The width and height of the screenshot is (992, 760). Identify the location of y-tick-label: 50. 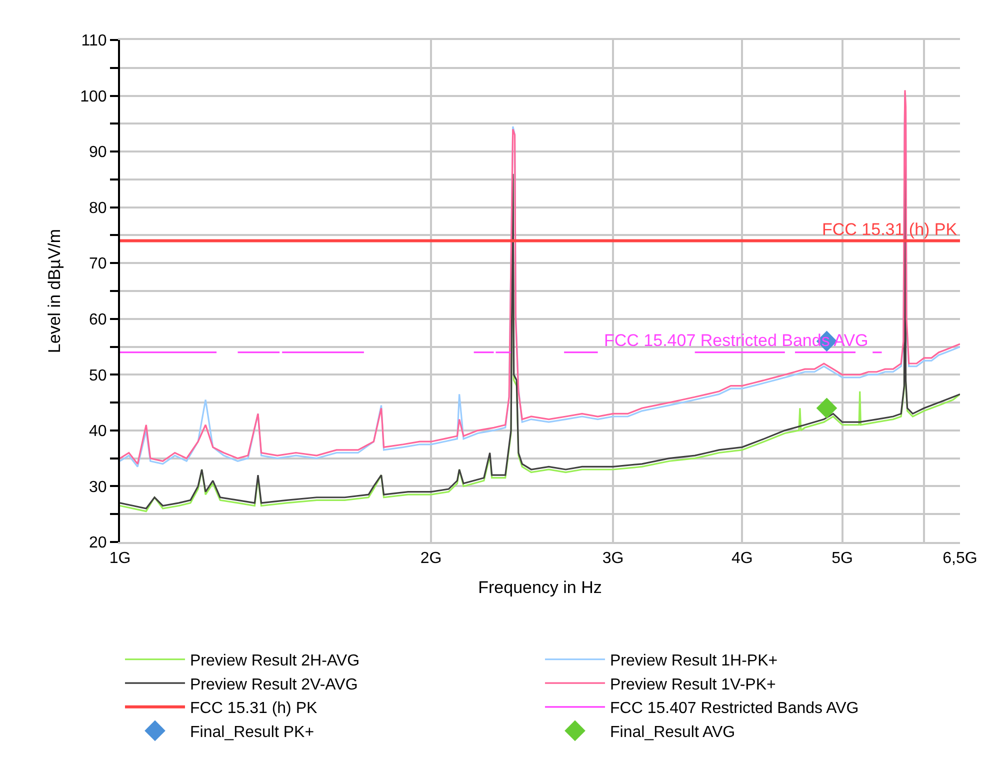
(98, 375).